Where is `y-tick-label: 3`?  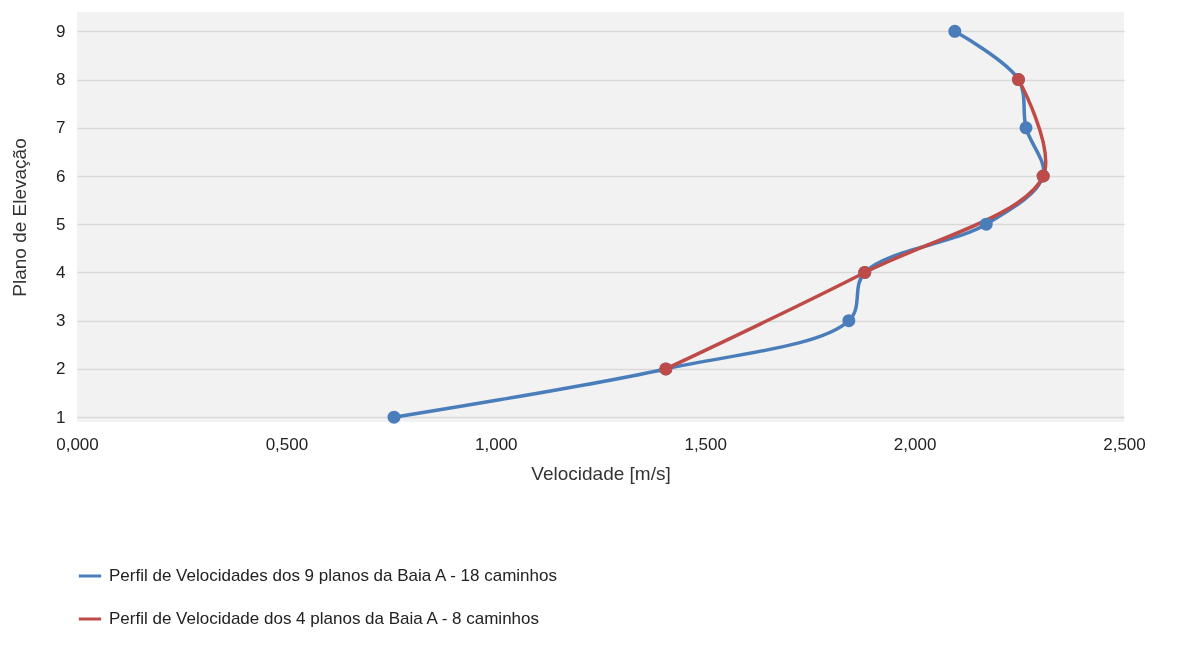 y-tick-label: 3 is located at coordinates (61, 321).